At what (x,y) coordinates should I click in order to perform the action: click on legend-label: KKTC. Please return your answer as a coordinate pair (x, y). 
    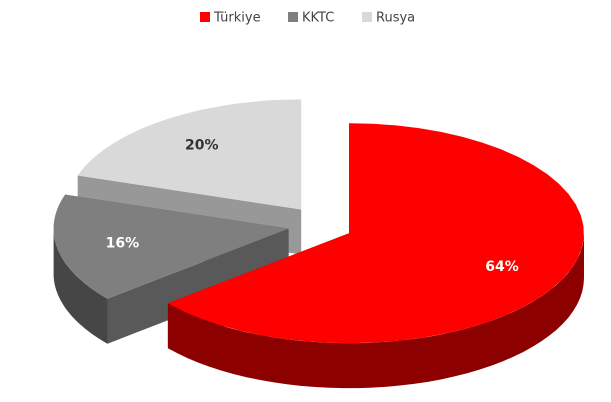
    Looking at the image, I should click on (318, 18).